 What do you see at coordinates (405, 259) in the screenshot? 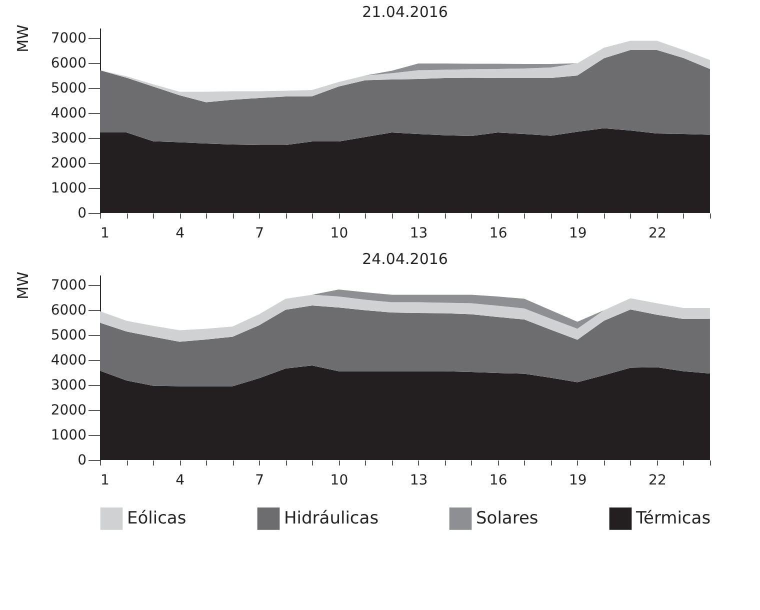
I see `chart-title: 24.04.2016` at bounding box center [405, 259].